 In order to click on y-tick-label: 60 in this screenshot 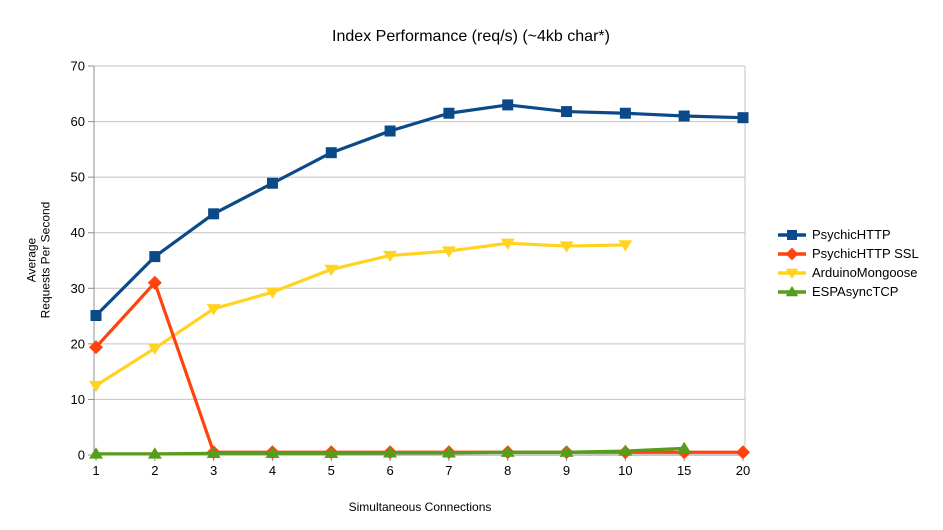, I will do `click(78, 121)`.